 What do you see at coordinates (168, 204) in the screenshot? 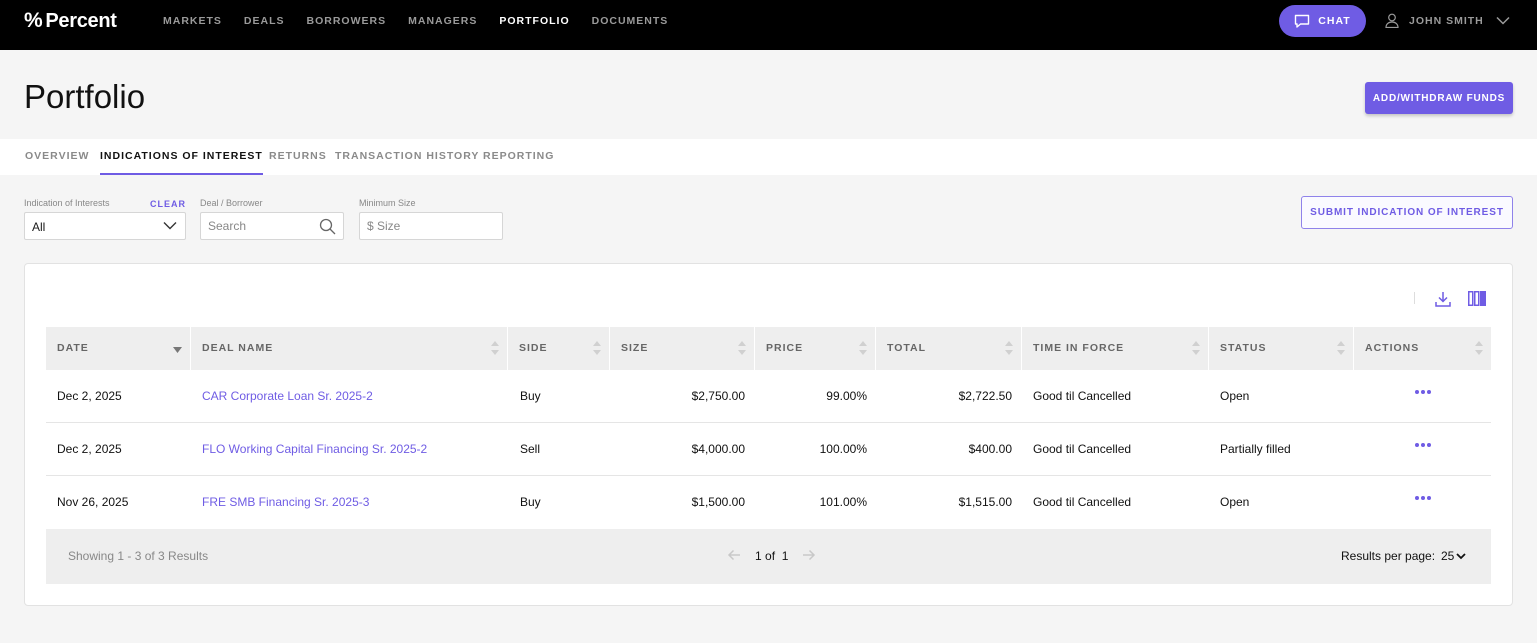
I see `clear-filter-button: CLEAR` at bounding box center [168, 204].